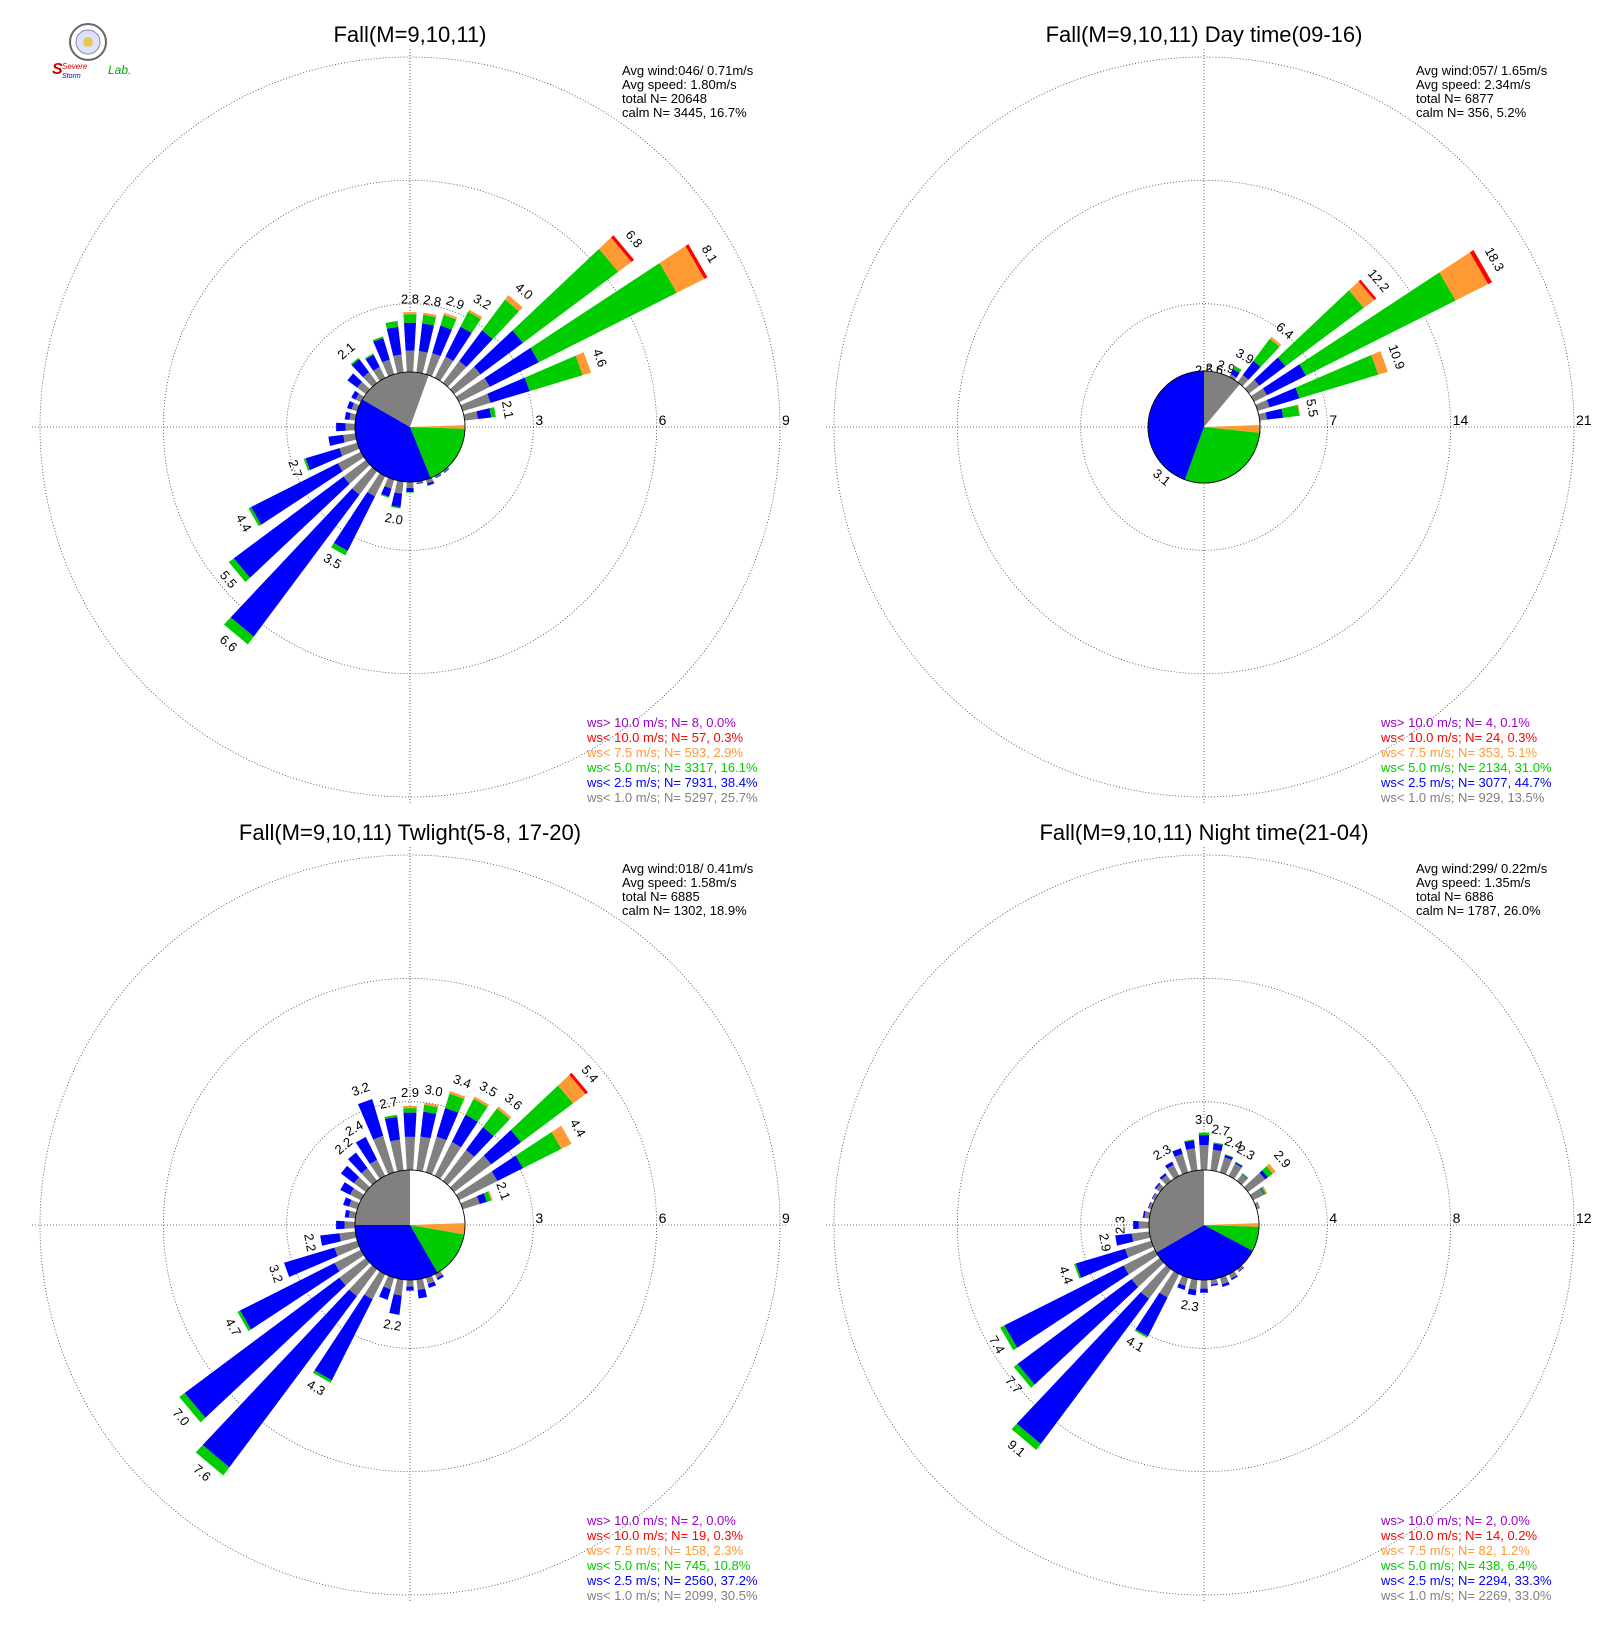 This screenshot has height=1645, width=1620. Describe the element at coordinates (1473, 84) in the screenshot. I see `stats-line: Avg speed: 2.34m/s` at that location.